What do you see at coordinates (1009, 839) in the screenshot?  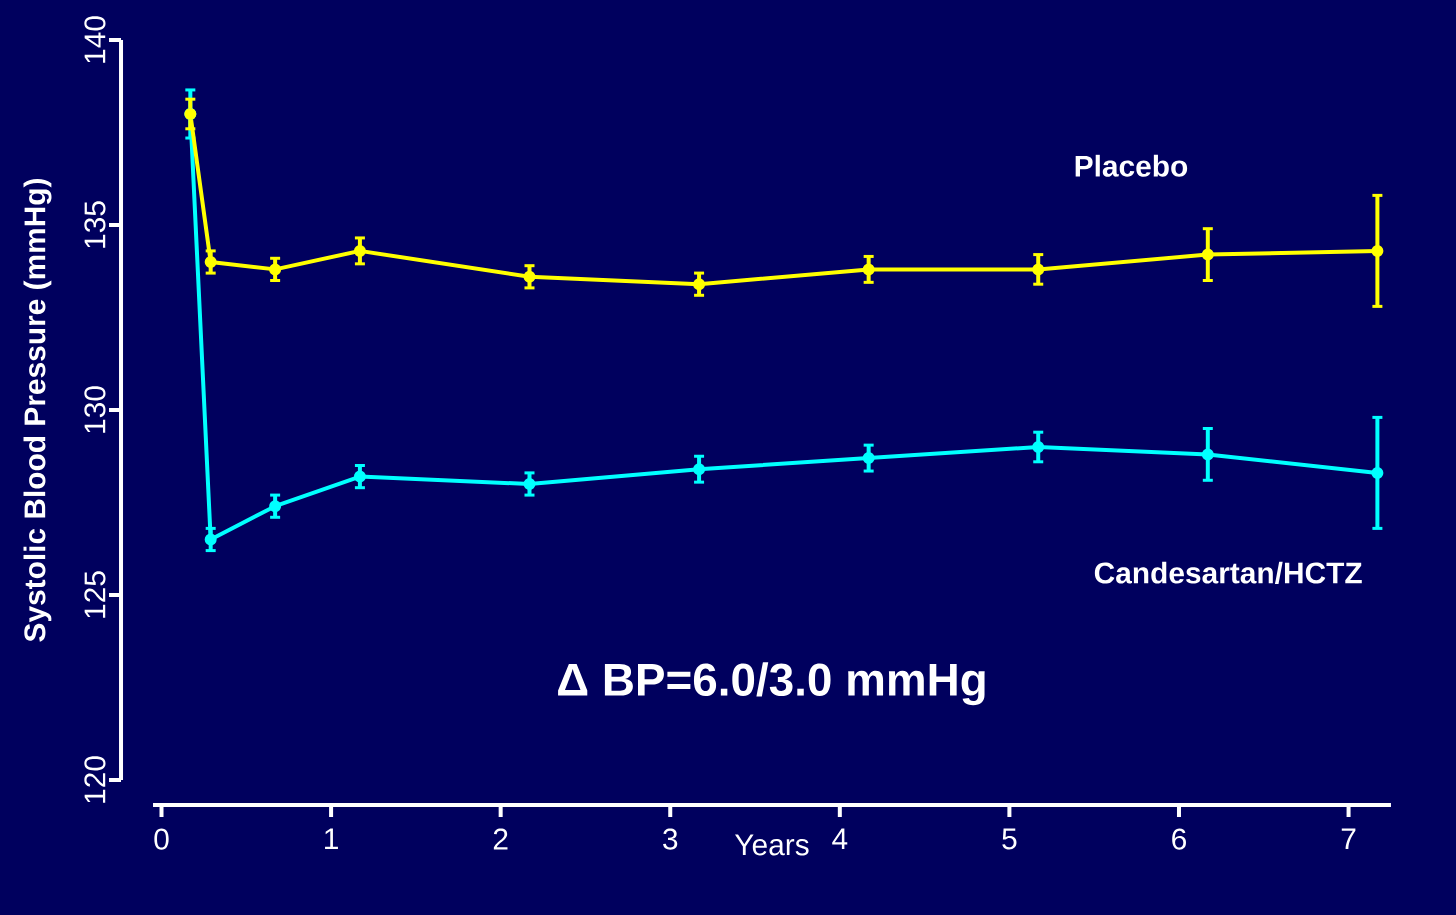 I see `x-tick-label: 5` at bounding box center [1009, 839].